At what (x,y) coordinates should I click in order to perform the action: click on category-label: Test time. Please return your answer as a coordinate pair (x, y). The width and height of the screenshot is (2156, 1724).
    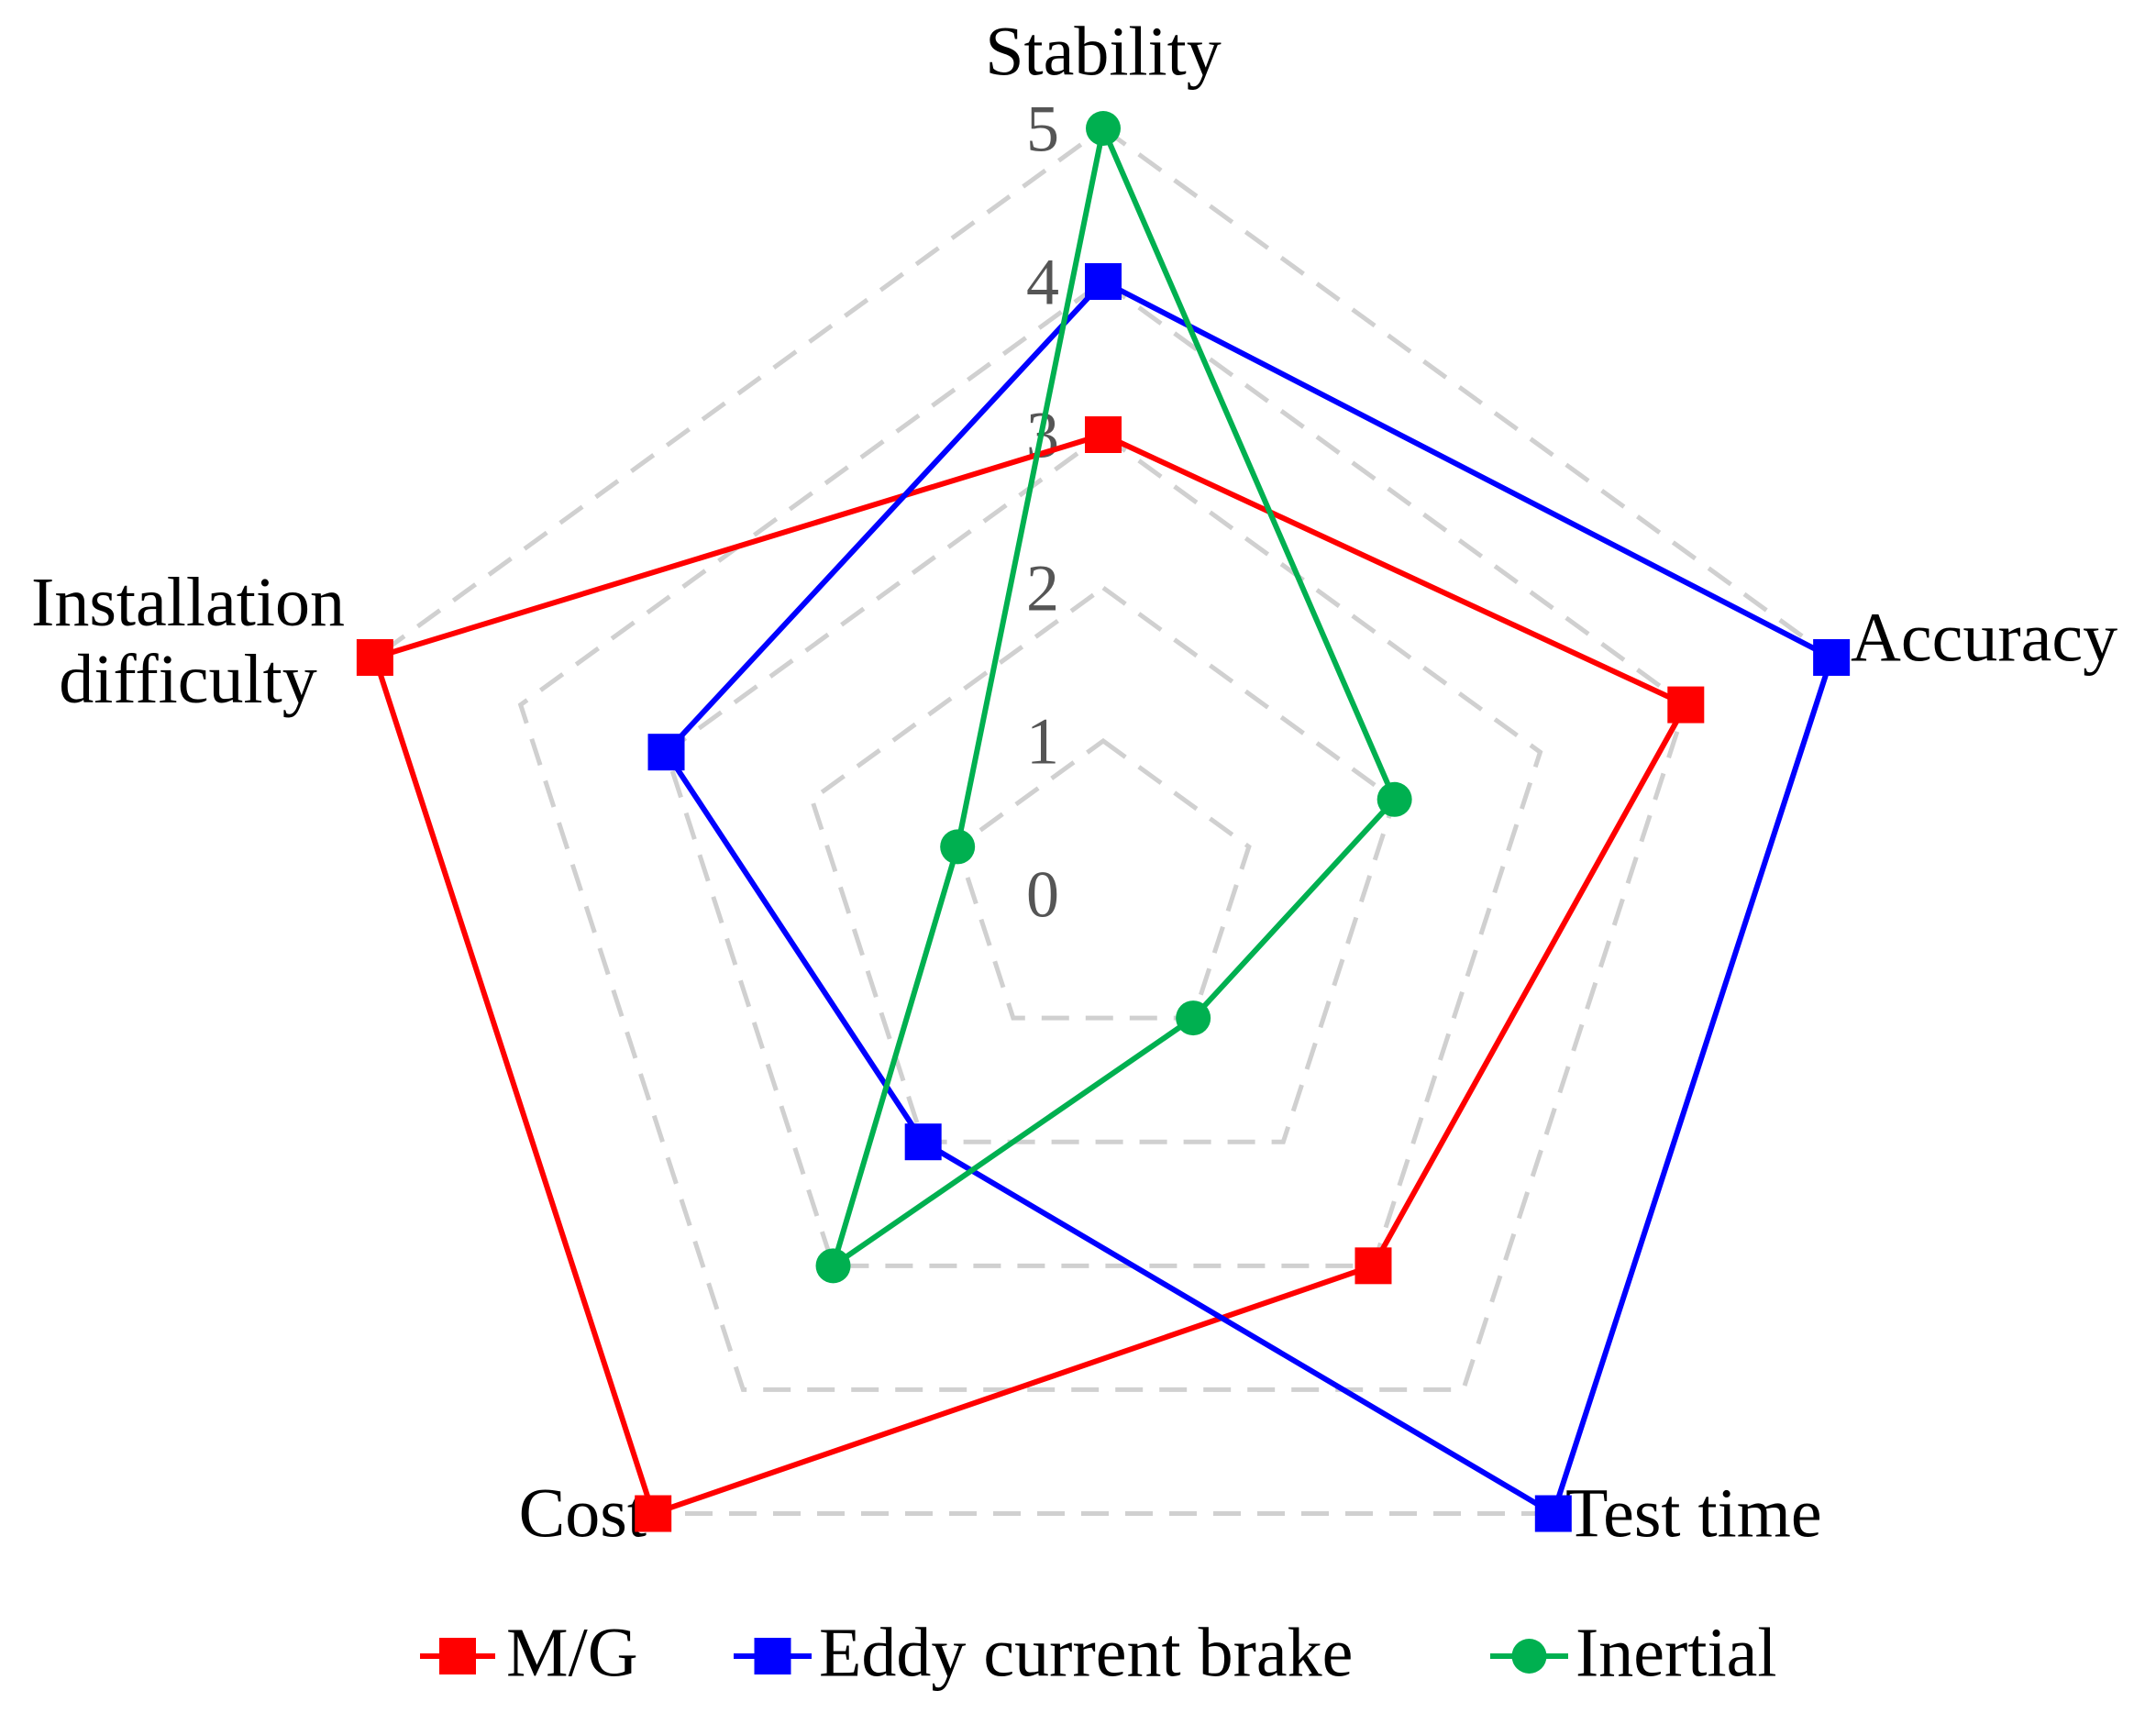
    Looking at the image, I should click on (1694, 1513).